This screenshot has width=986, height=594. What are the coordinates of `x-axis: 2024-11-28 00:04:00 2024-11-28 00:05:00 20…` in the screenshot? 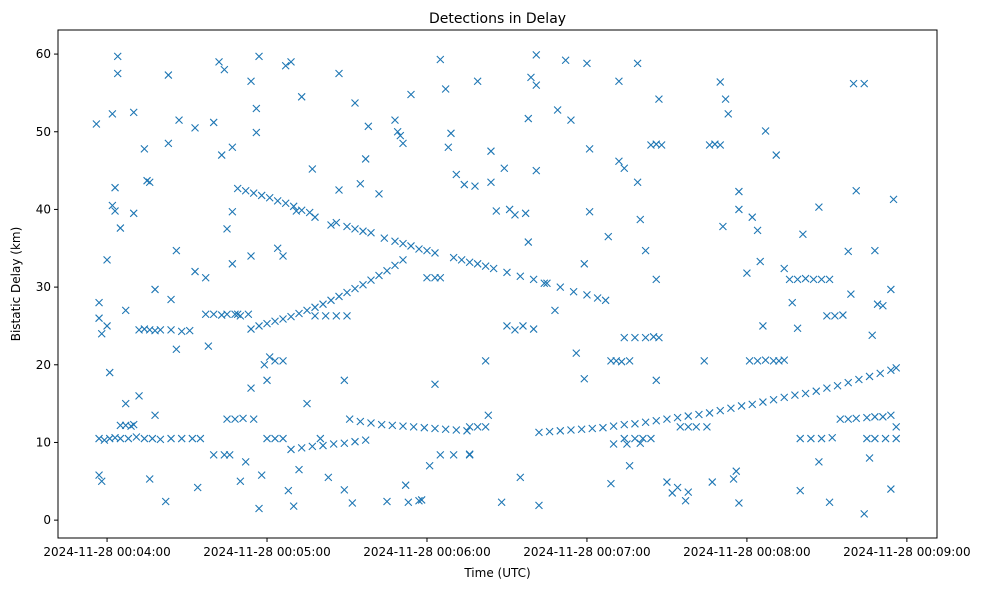 It's located at (507, 548).